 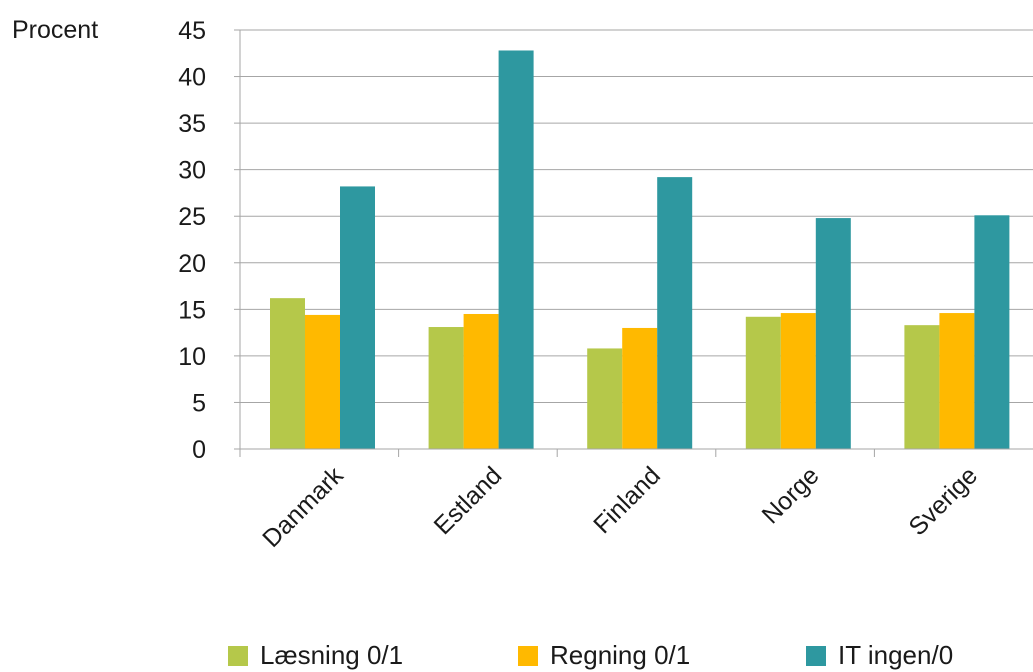 I want to click on y-tick-label: 30, so click(x=192, y=171).